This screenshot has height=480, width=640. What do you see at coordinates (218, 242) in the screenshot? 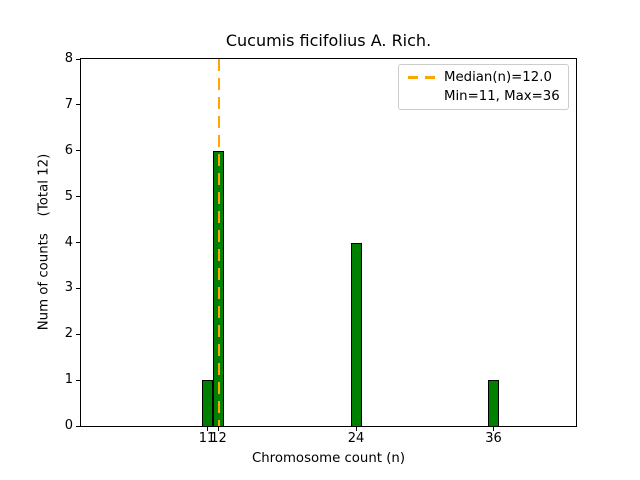
I see `median-line` at bounding box center [218, 242].